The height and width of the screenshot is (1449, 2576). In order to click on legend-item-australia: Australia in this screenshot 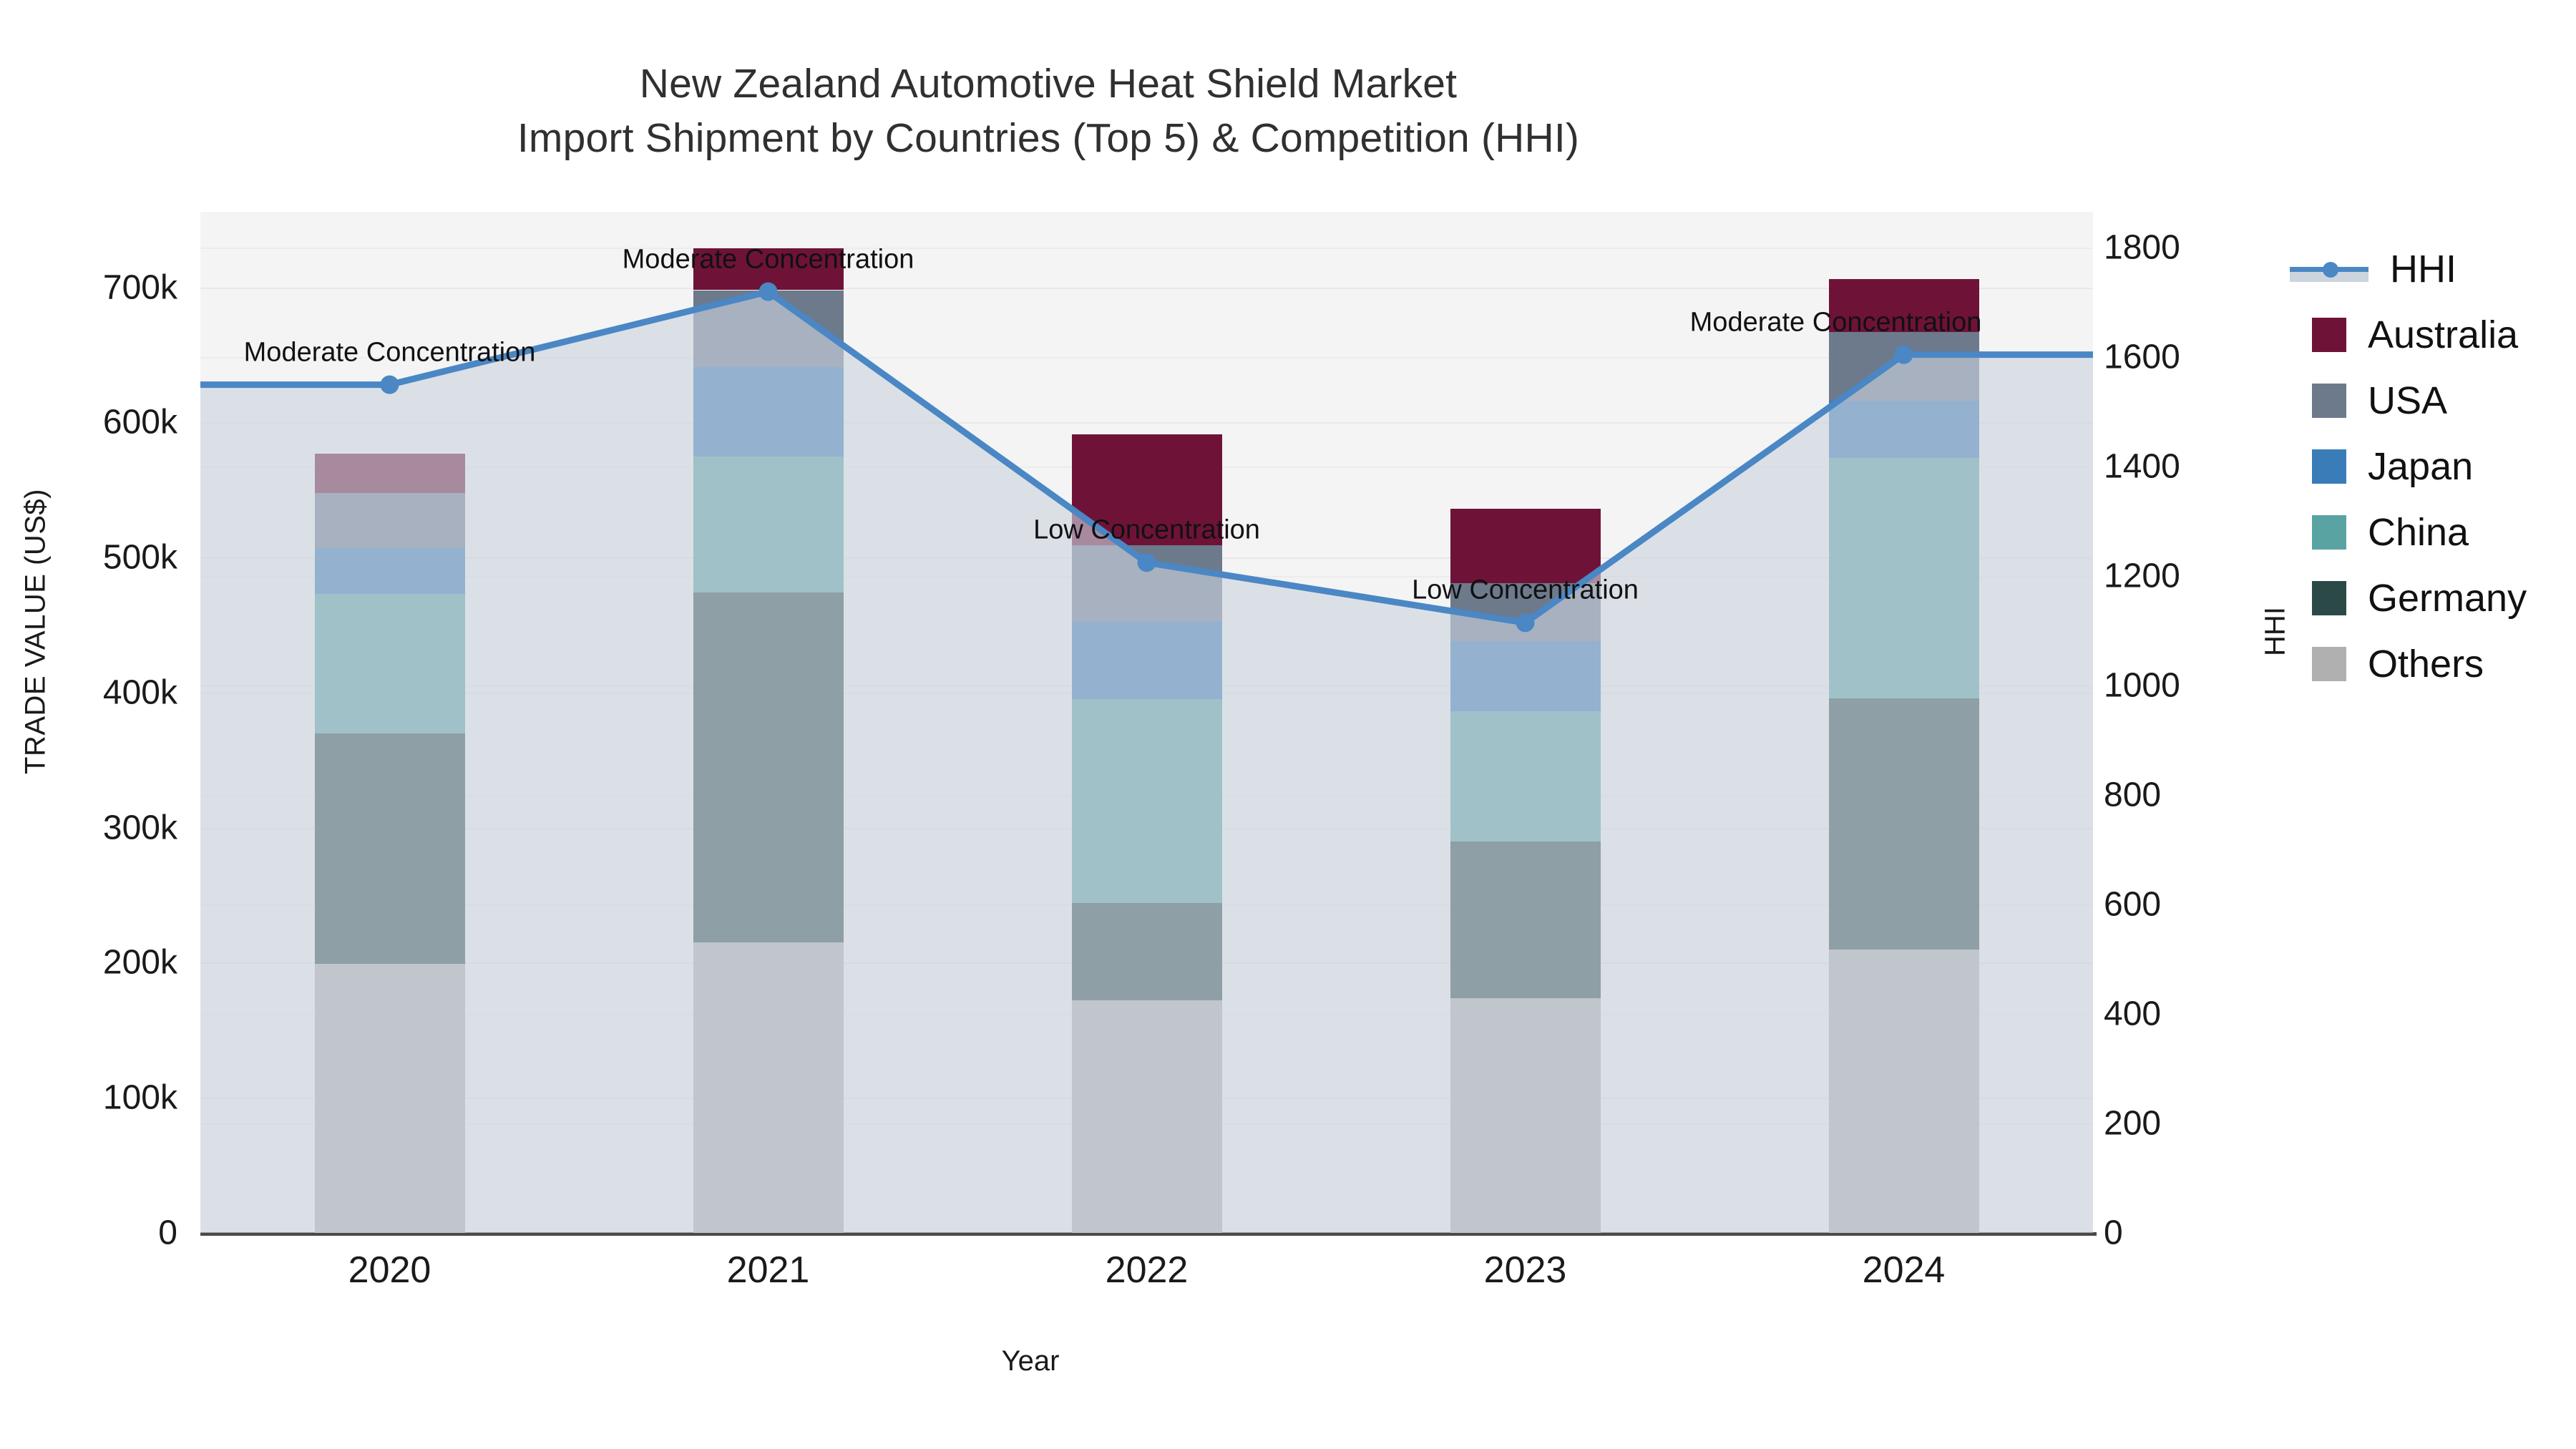, I will do `click(2433, 335)`.